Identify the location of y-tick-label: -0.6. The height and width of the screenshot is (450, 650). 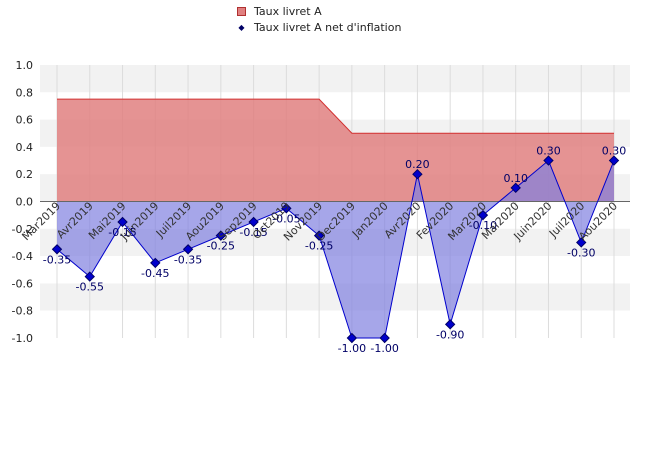
(22, 283).